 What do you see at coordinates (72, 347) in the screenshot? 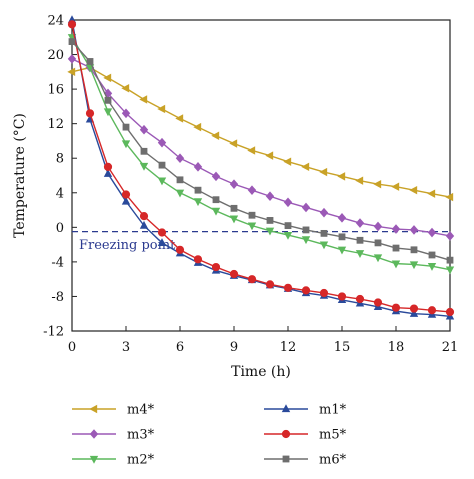
I see `x-tick-label: 0` at bounding box center [72, 347].